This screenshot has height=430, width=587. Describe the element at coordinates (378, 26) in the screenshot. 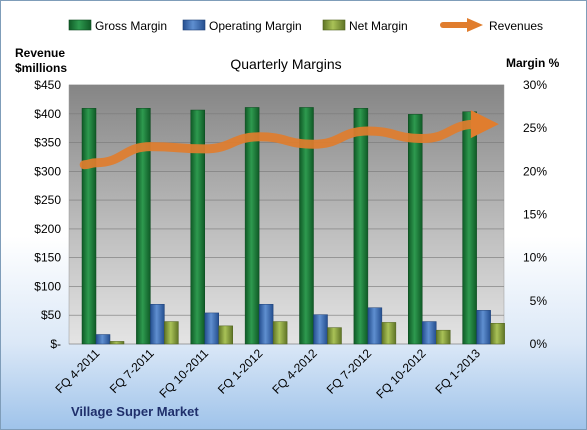

I see `legend-label-net-margin: Net Margin` at that location.